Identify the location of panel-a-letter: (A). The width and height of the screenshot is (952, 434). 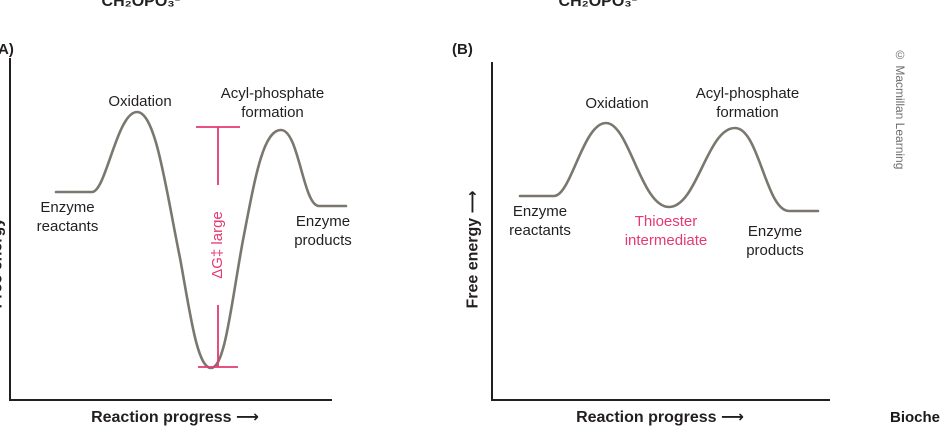
(7, 49).